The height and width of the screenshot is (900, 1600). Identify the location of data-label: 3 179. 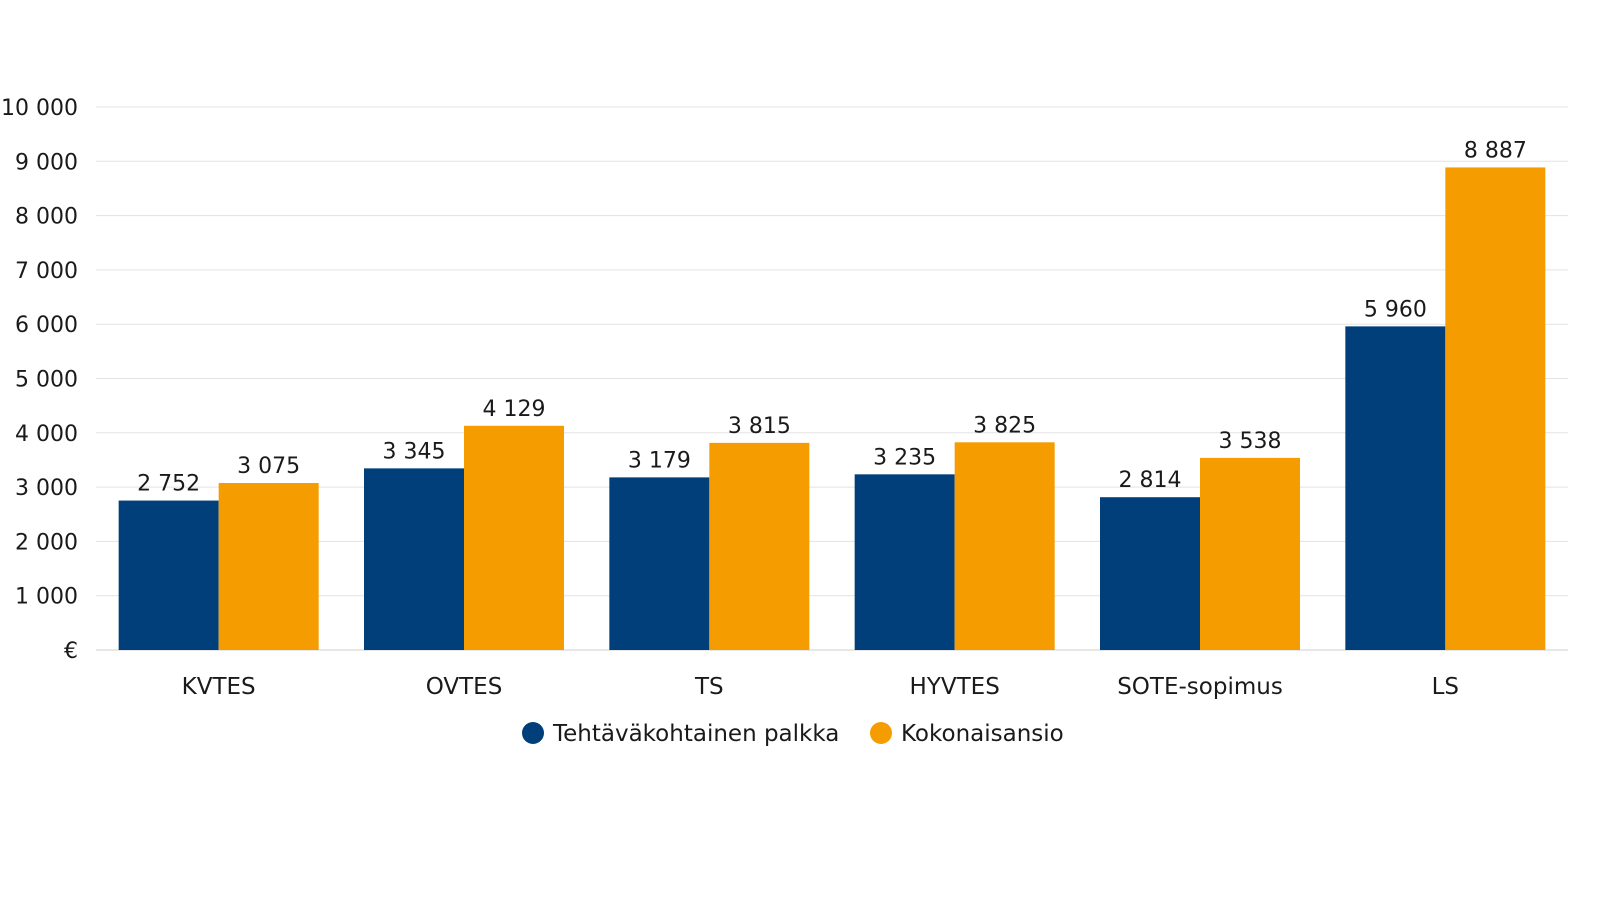
(659, 460).